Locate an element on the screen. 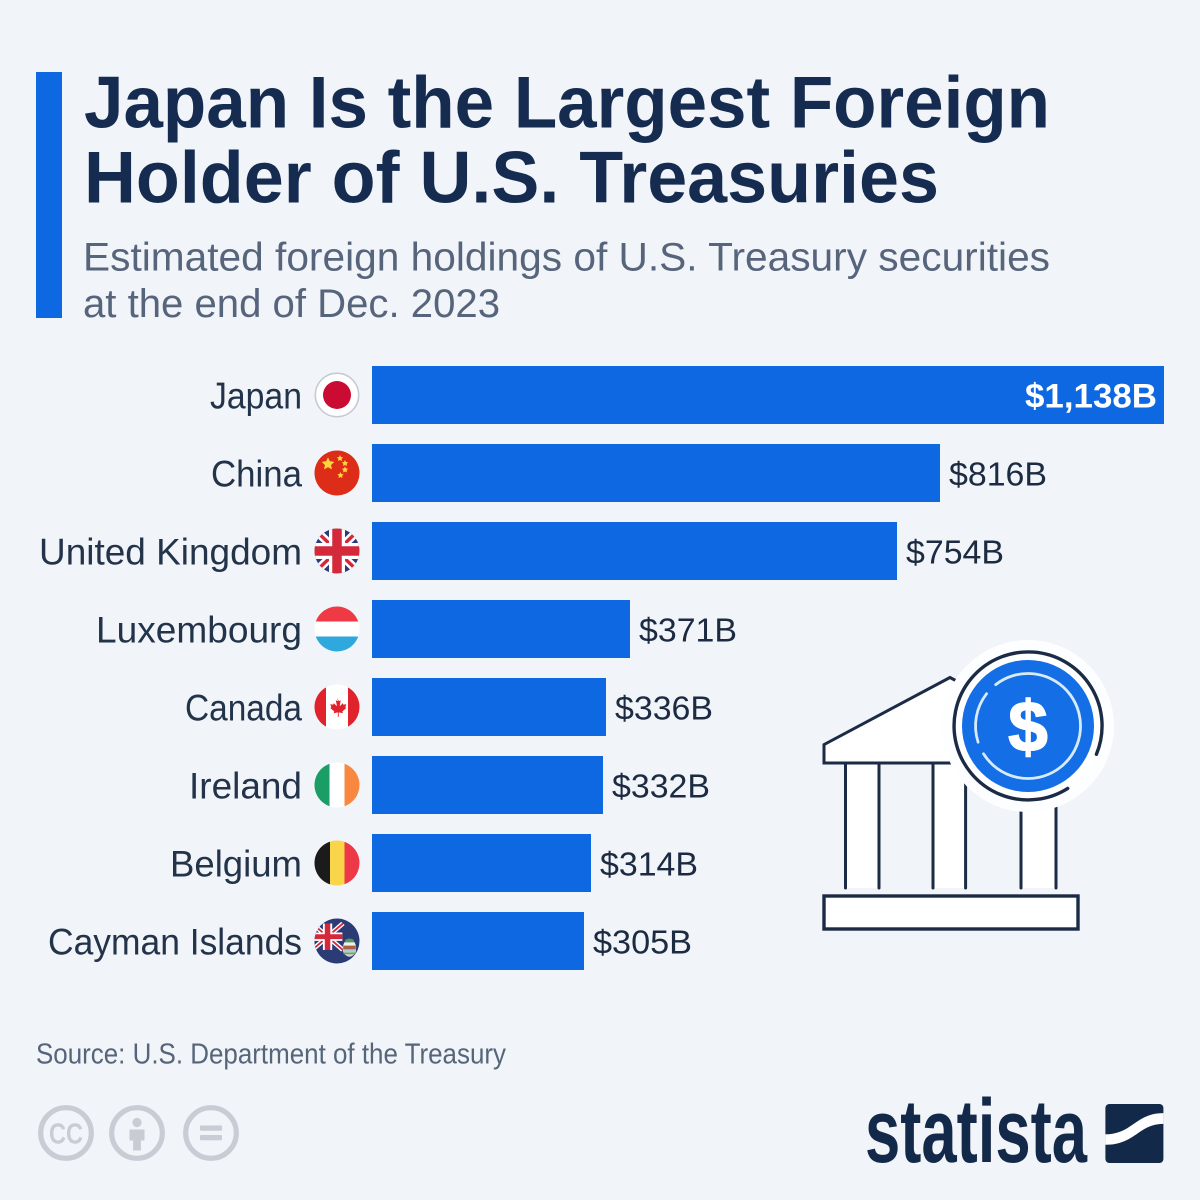  svg-text: United Kingdom is located at coordinates (170, 552).